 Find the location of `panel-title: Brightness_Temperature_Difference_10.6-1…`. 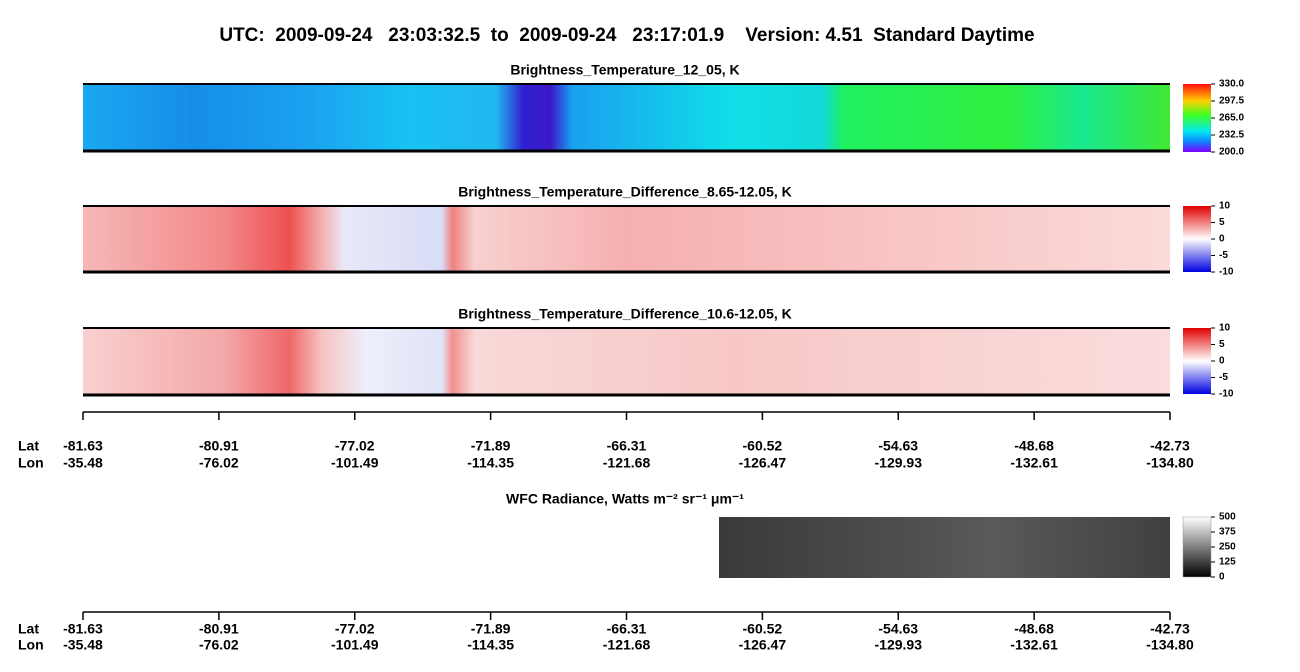

panel-title: Brightness_Temperature_Difference_10.6-1… is located at coordinates (625, 314).